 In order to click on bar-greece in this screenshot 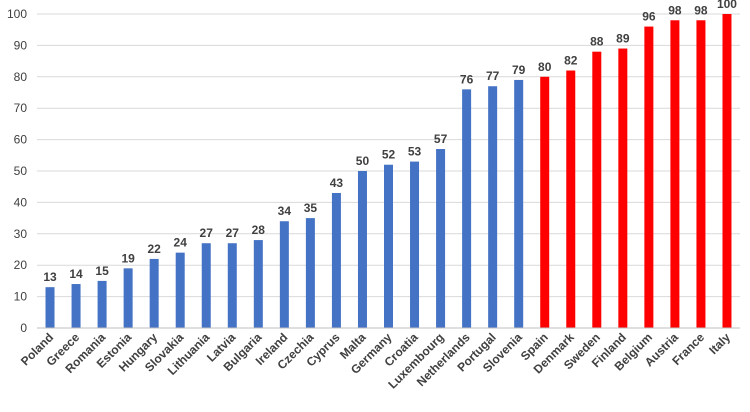, I will do `click(76, 306)`.